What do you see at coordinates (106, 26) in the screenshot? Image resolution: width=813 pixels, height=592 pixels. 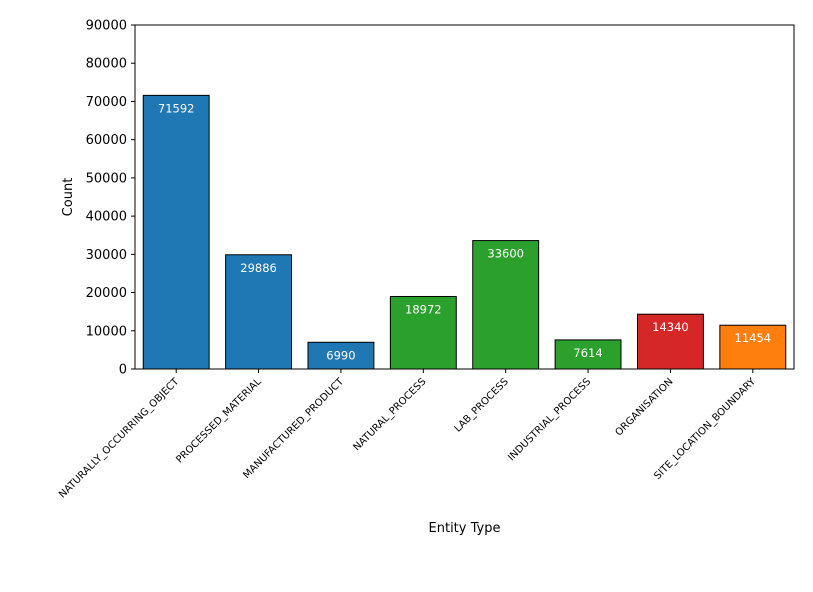 I see `y-tick-label: 90000` at bounding box center [106, 26].